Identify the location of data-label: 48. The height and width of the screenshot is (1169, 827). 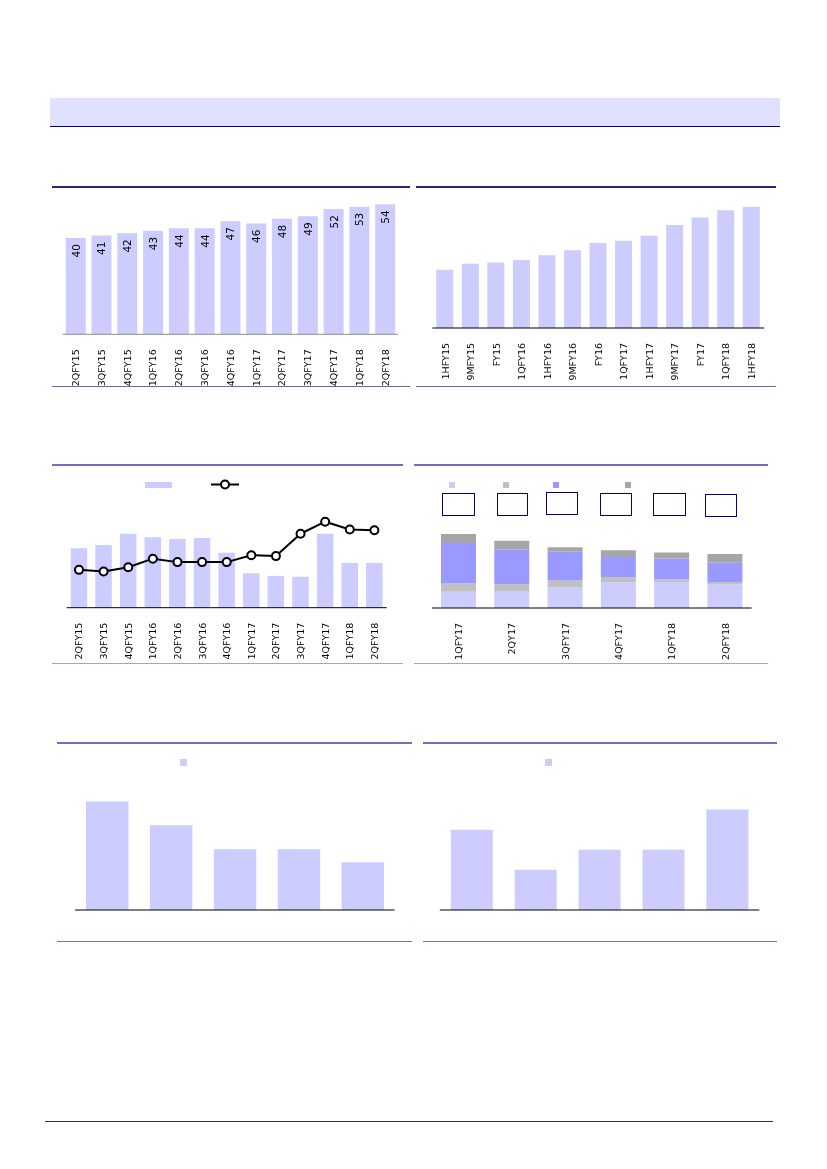
(282, 231).